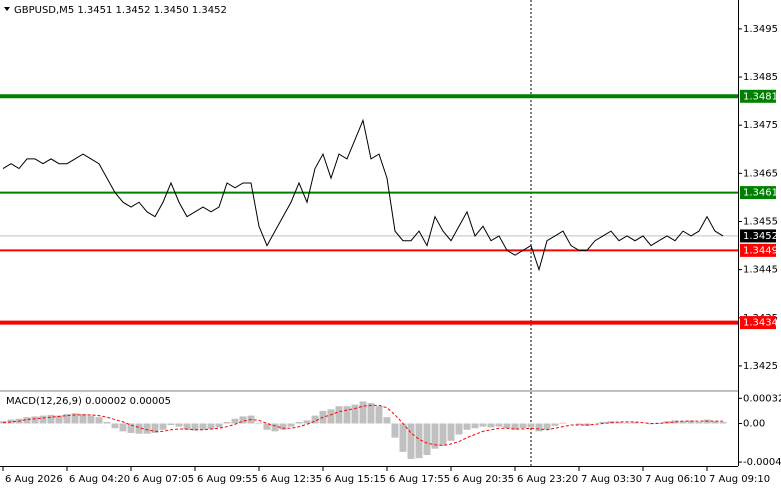 The height and width of the screenshot is (489, 781). I want to click on x-tick-label: 6 Aug 2026, so click(34, 479).